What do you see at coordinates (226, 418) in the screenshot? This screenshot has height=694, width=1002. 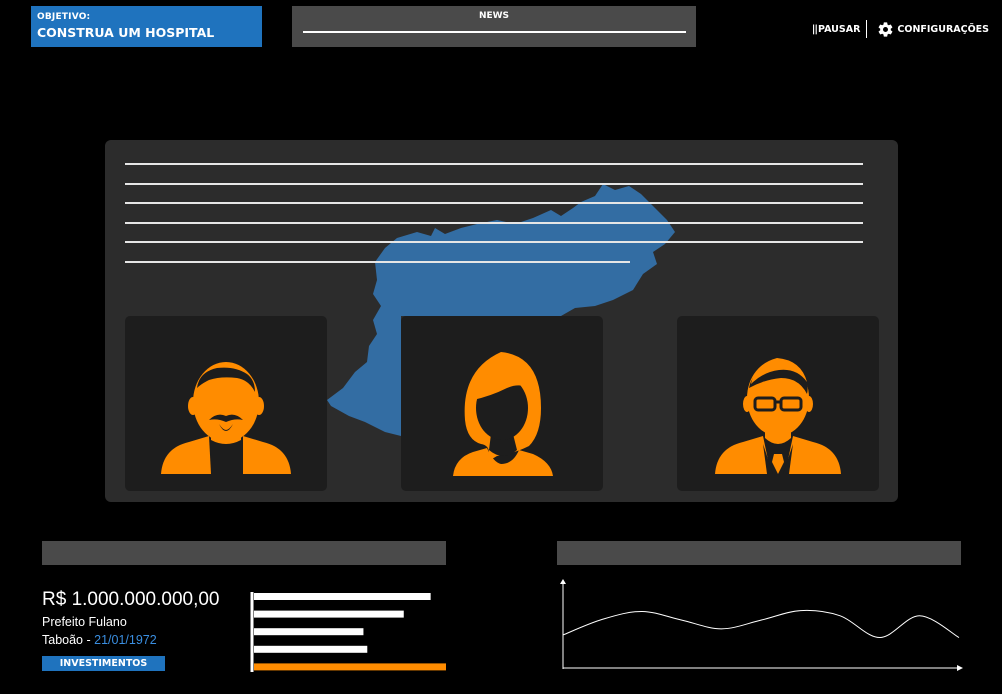 I see `bearded-man-avatar-icon` at bounding box center [226, 418].